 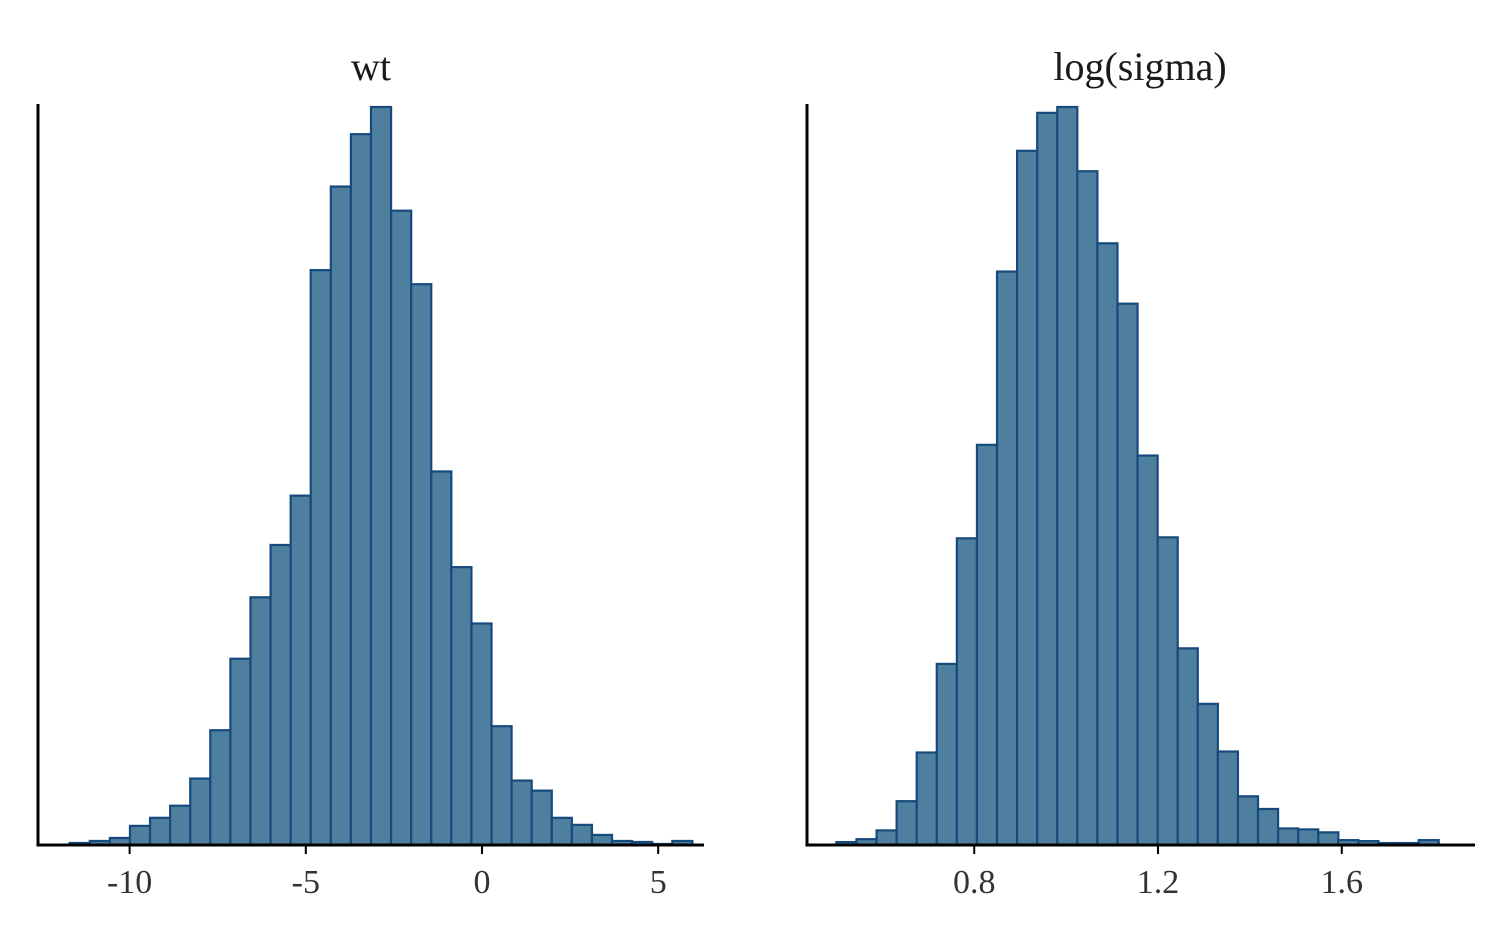 What do you see at coordinates (306, 882) in the screenshot?
I see `x-tick-label-wt: -5` at bounding box center [306, 882].